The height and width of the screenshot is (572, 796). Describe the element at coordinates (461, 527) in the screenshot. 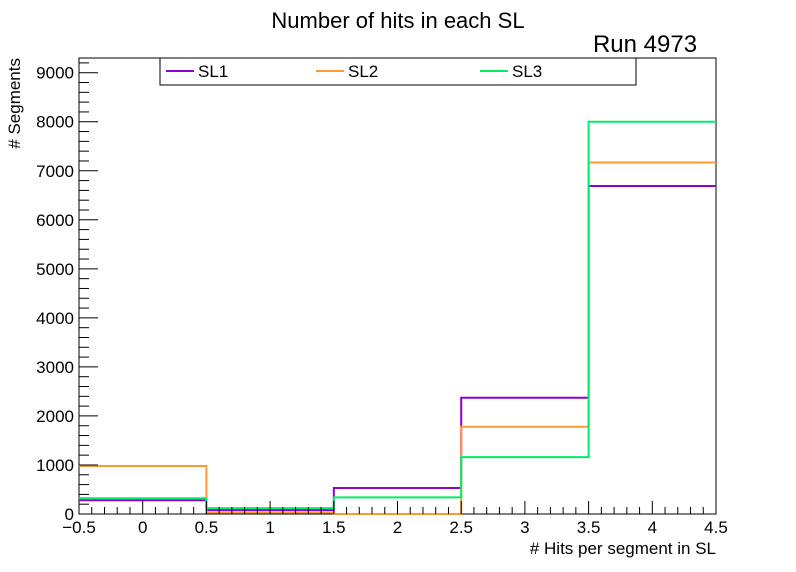

I see `x-tick-label: 2.5` at that location.